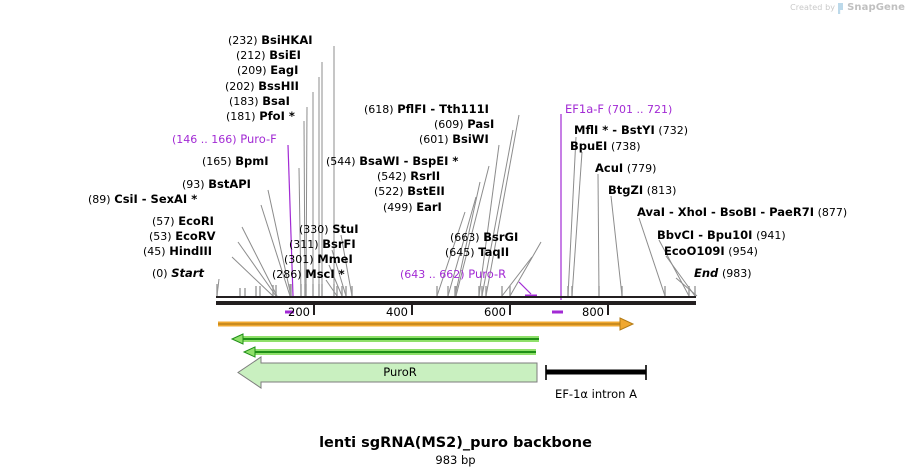 Image resolution: width=911 pixels, height=475 pixels. What do you see at coordinates (284, 70) in the screenshot?
I see `site-name: EagI` at bounding box center [284, 70].